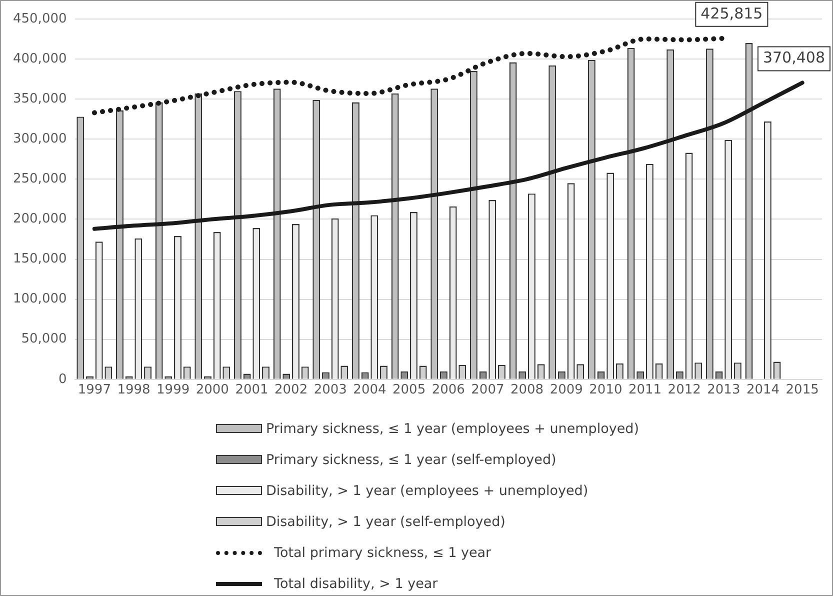  What do you see at coordinates (39, 299) in the screenshot?
I see `y-tick-label: 100,000` at bounding box center [39, 299].